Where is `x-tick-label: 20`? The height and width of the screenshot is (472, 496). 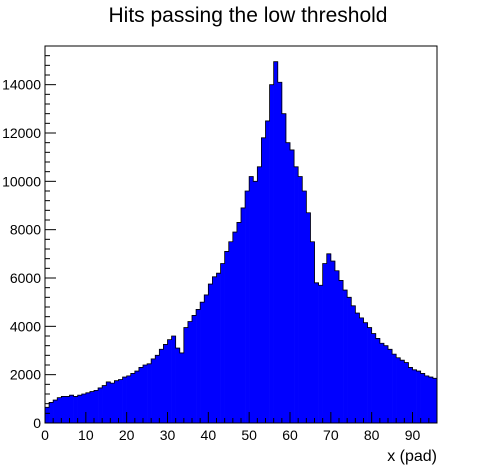 x-tick-label: 20 is located at coordinates (127, 435).